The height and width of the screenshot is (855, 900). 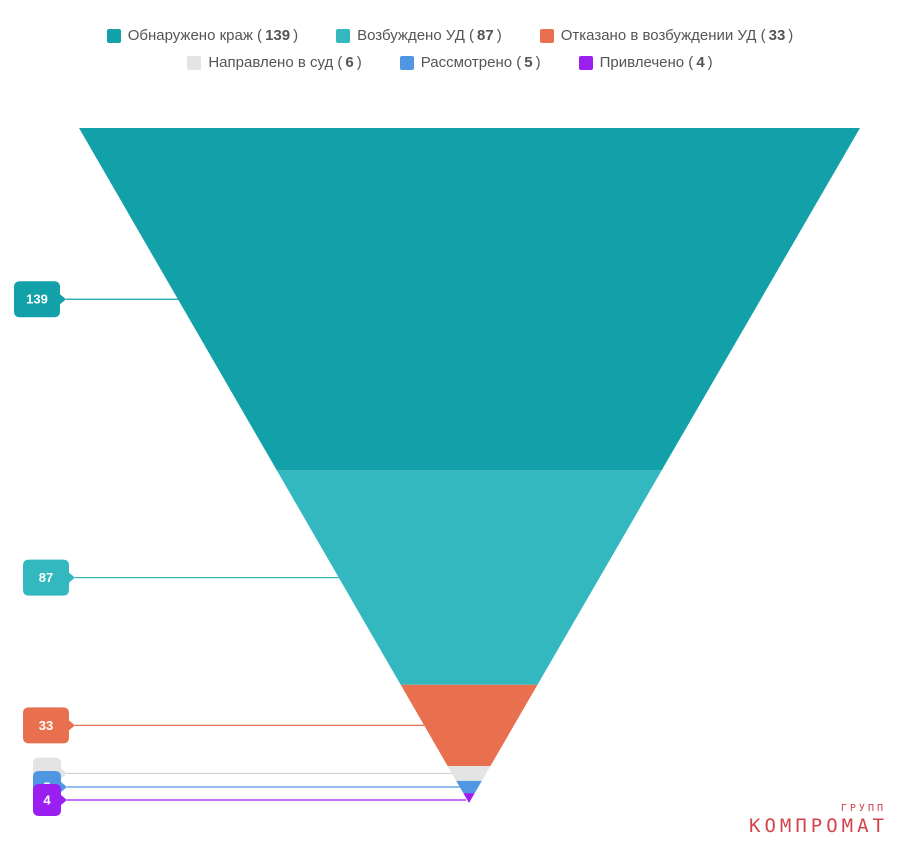 I want to click on legend-label: Привлечено, so click(x=642, y=62).